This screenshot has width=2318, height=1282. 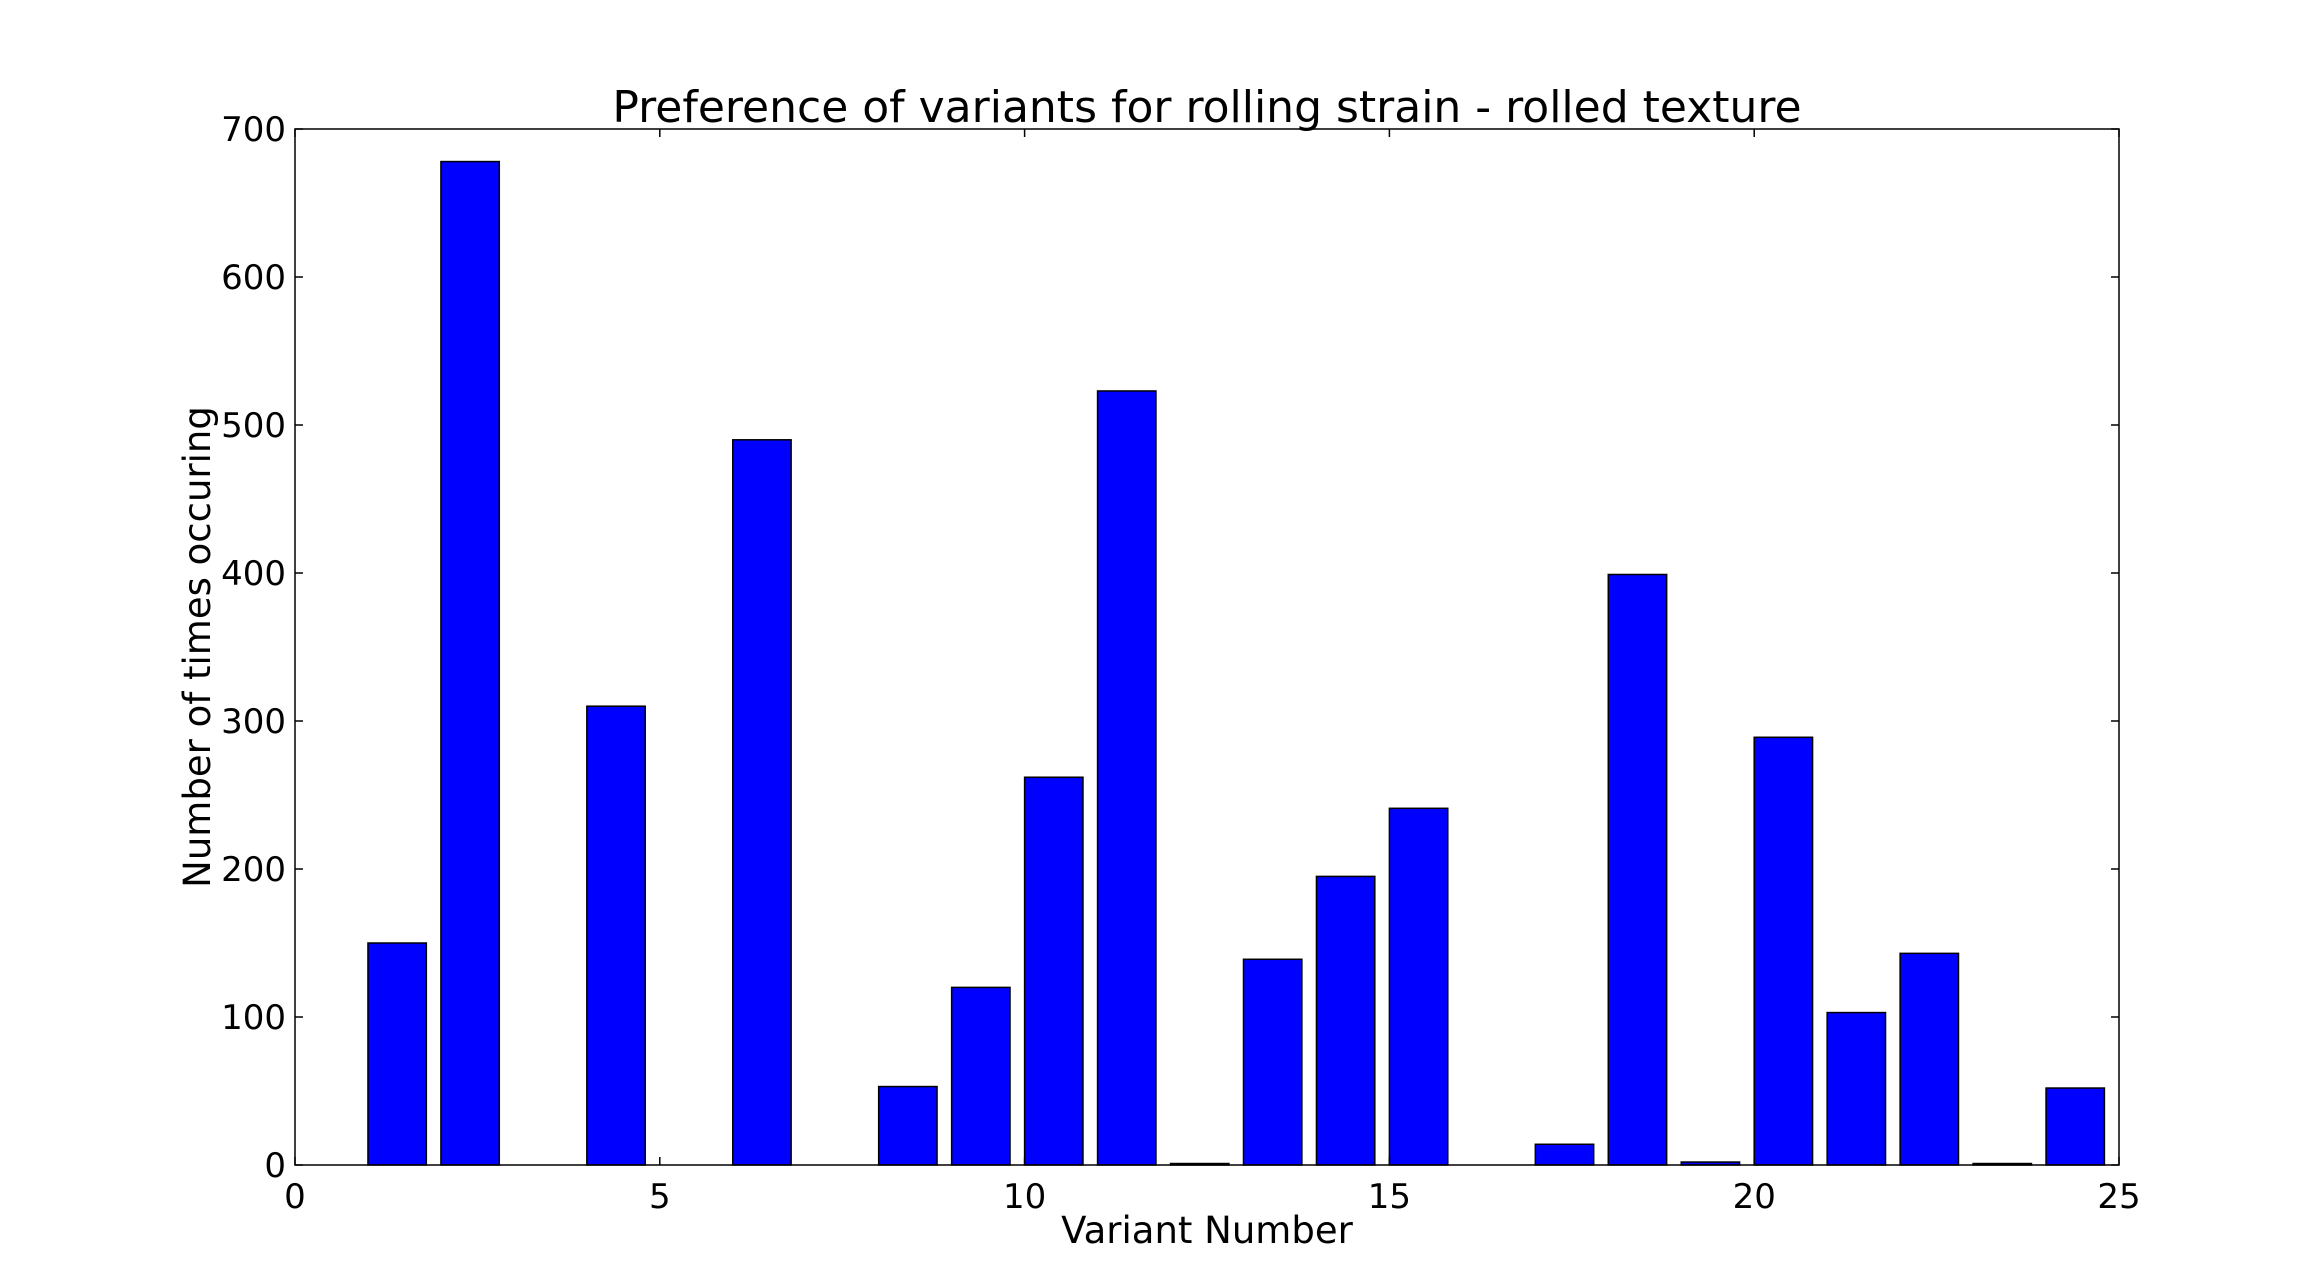 What do you see at coordinates (253, 870) in the screenshot?
I see `y-tick-label: 200` at bounding box center [253, 870].